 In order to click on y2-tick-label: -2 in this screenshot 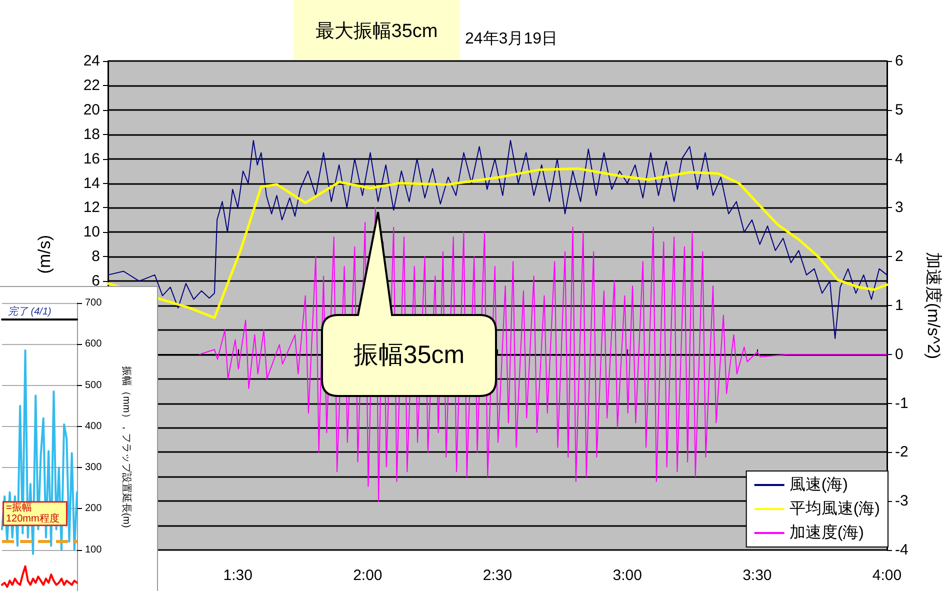, I will do `click(901, 452)`.